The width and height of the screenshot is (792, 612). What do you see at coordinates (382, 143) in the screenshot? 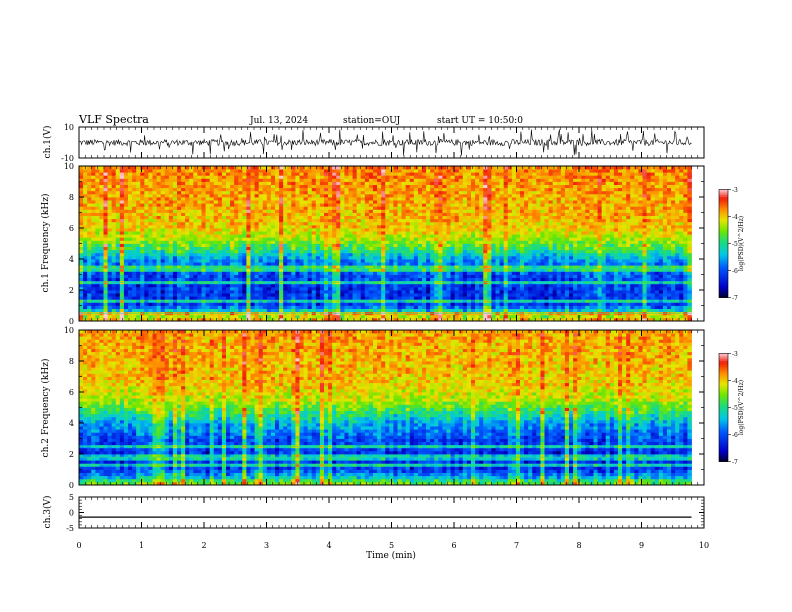
I see `ch1-waveform-yticks: 10-10` at bounding box center [382, 143].